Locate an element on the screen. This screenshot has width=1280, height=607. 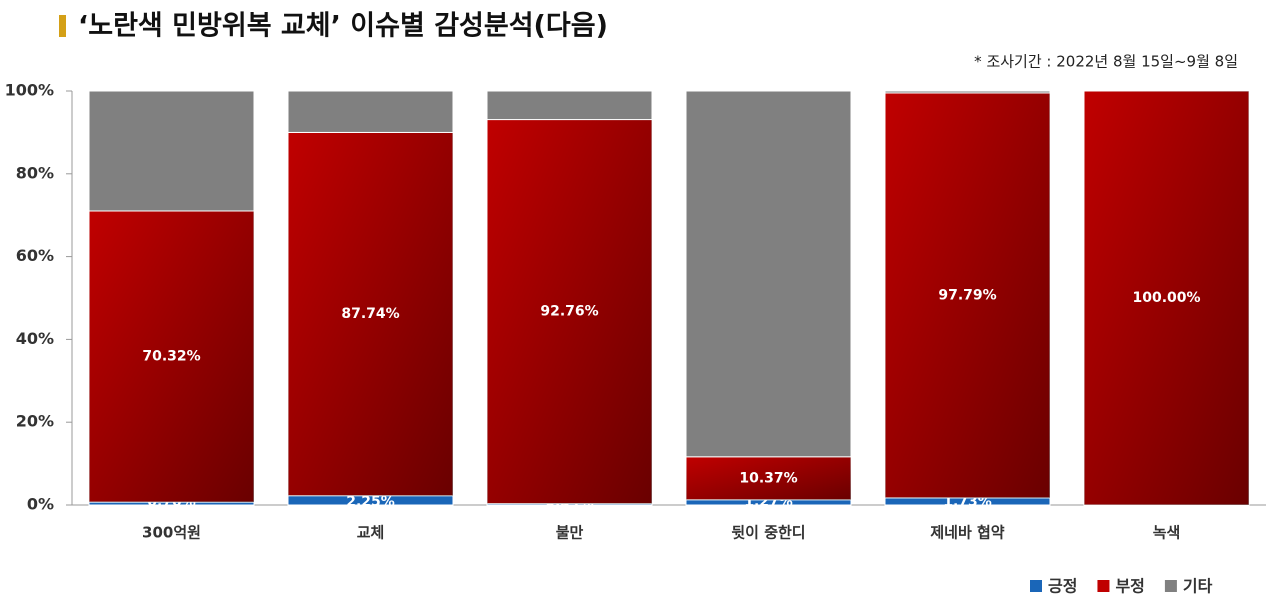
data-label: 70.32% is located at coordinates (171, 357).